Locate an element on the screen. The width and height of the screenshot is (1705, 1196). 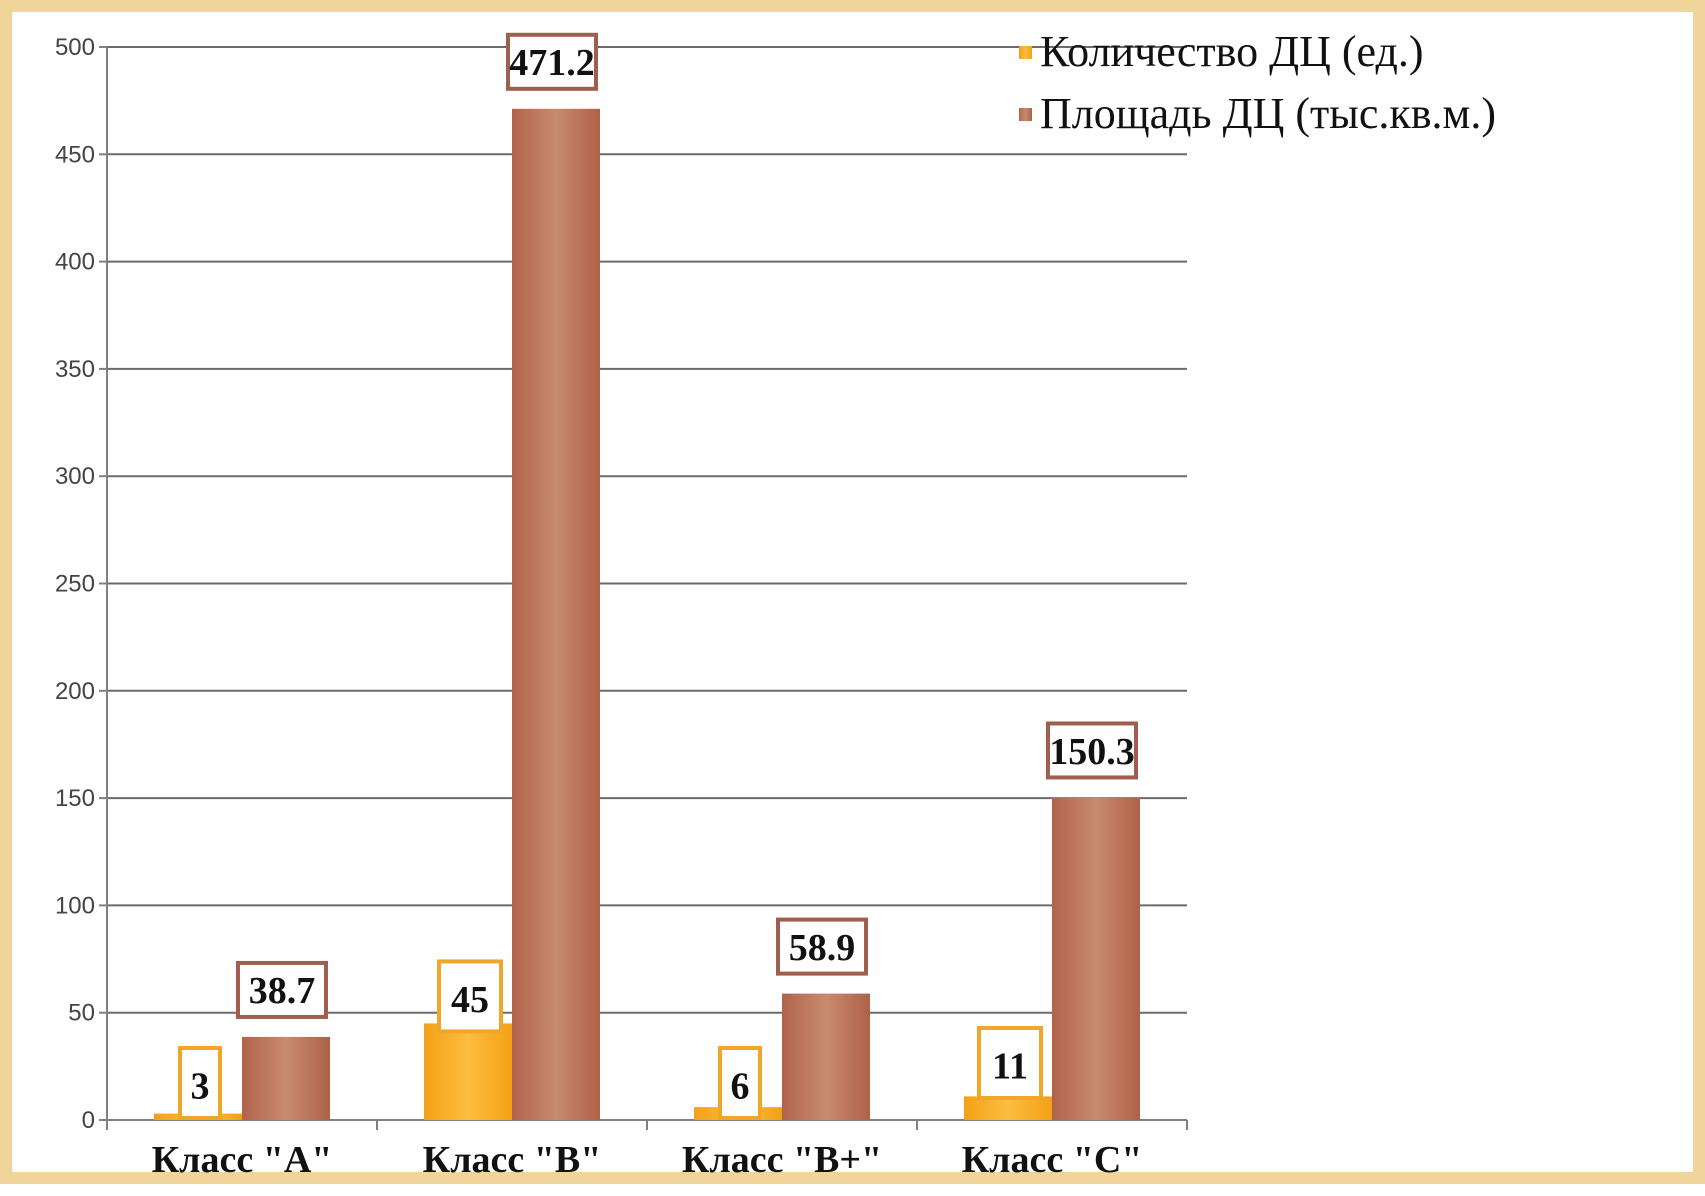
y-tick-label: 100 is located at coordinates (75, 905).